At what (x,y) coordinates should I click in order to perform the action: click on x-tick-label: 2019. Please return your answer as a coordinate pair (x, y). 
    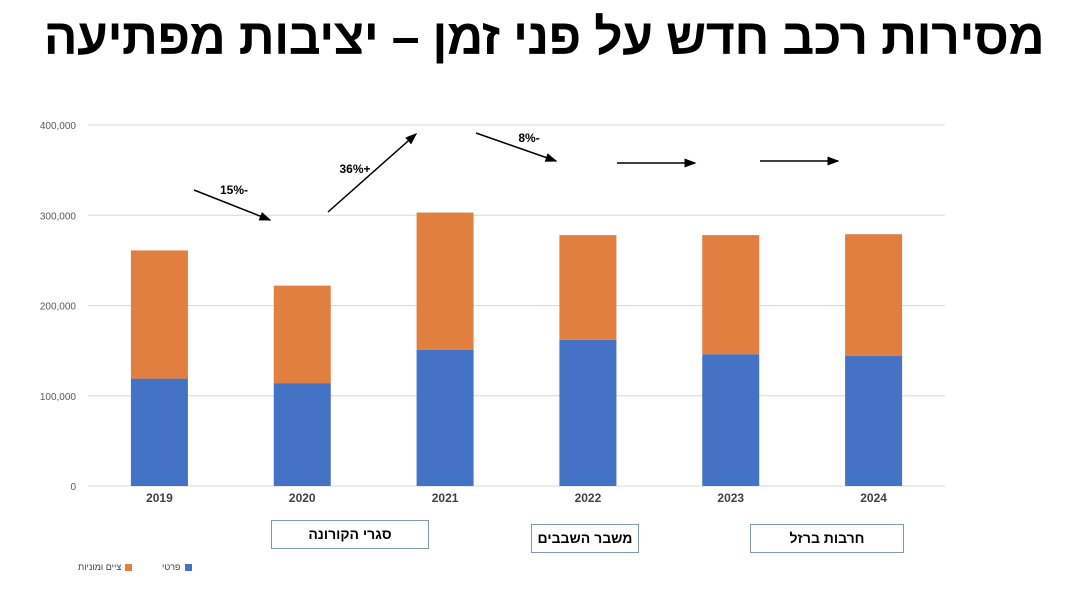
    Looking at the image, I should click on (159, 498).